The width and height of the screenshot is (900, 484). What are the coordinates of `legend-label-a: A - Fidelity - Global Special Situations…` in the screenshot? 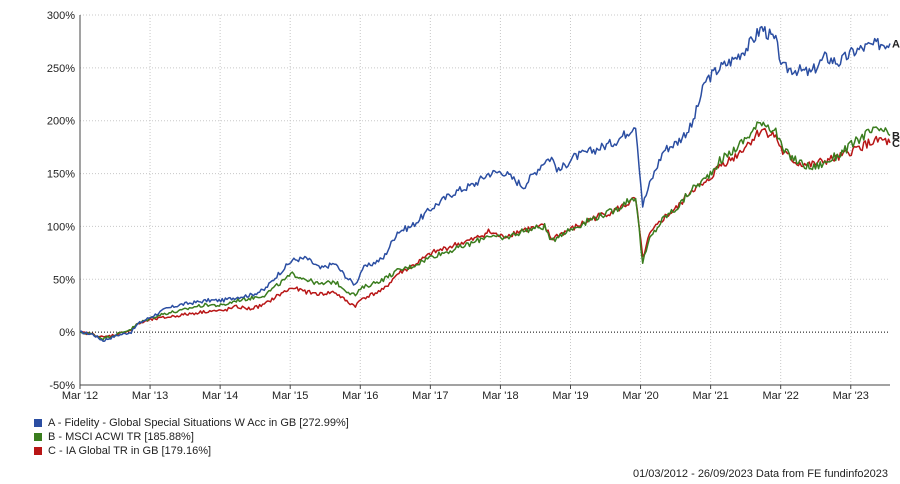 It's located at (198, 423).